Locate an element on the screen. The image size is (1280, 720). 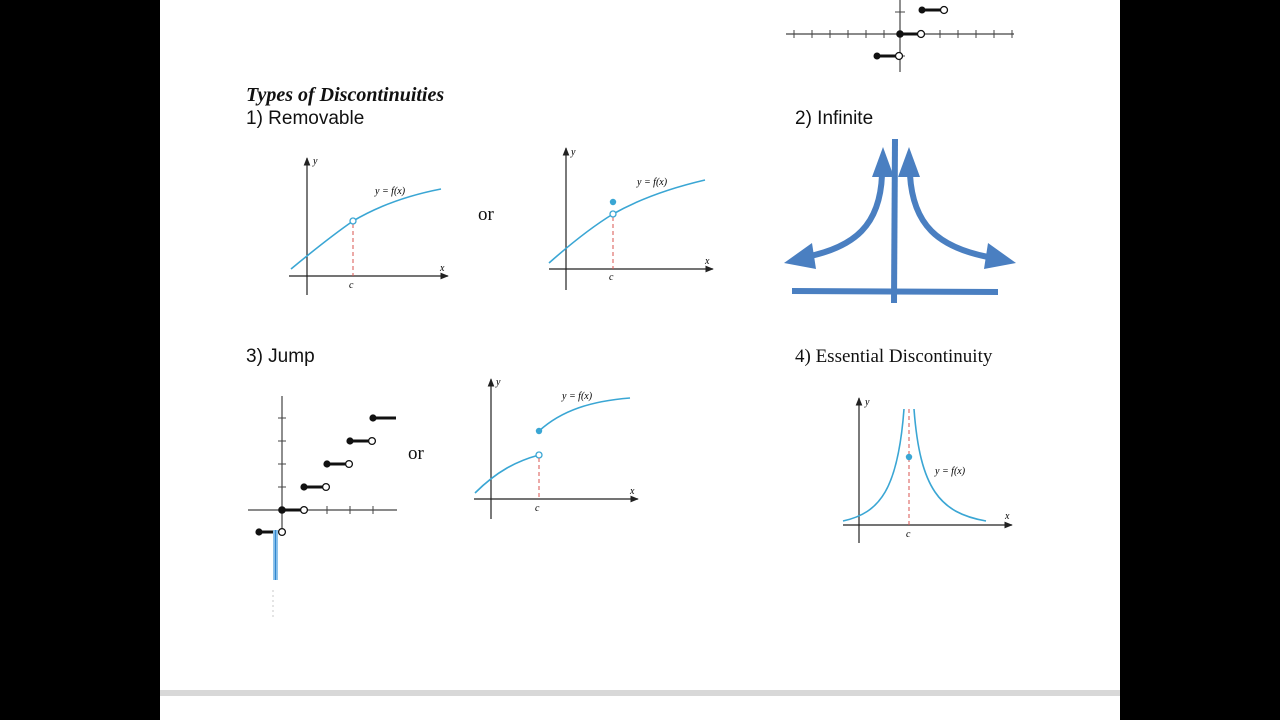
label-removable: 1) Removable is located at coordinates (305, 118).